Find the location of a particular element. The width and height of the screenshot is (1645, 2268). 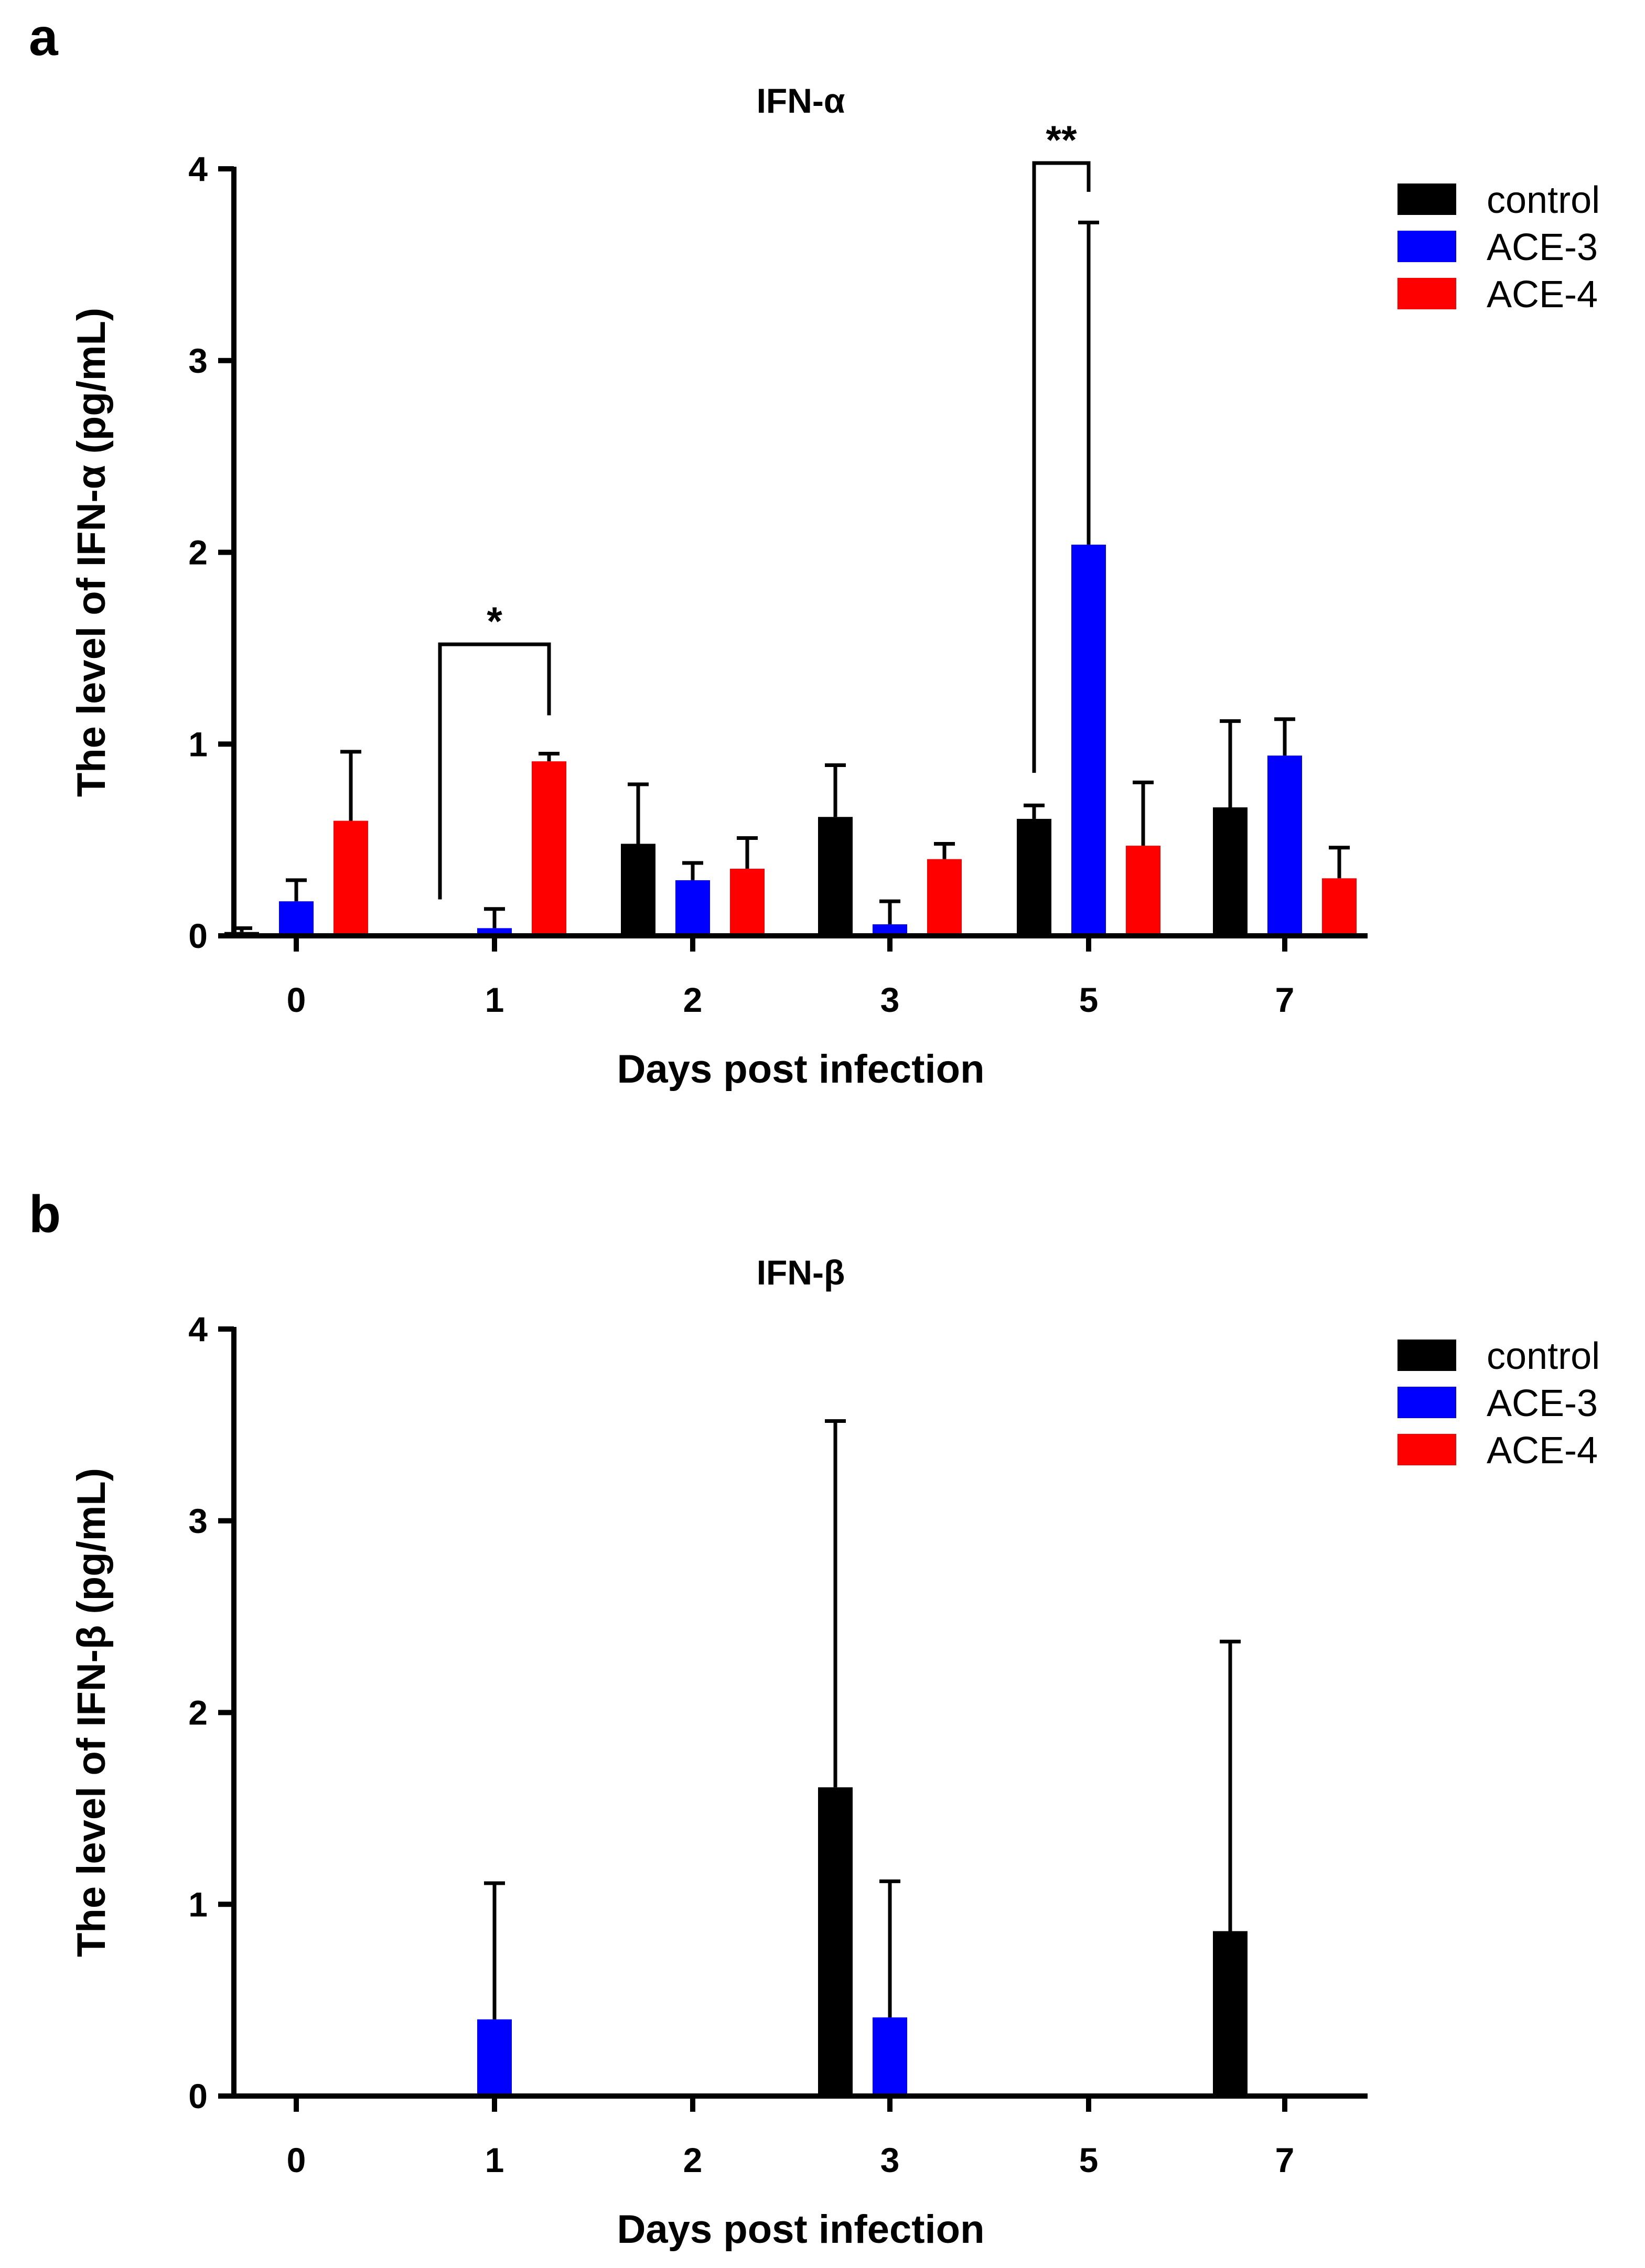

y-axis-title: The level of IFN-β (pg/mL) is located at coordinates (91, 1712).